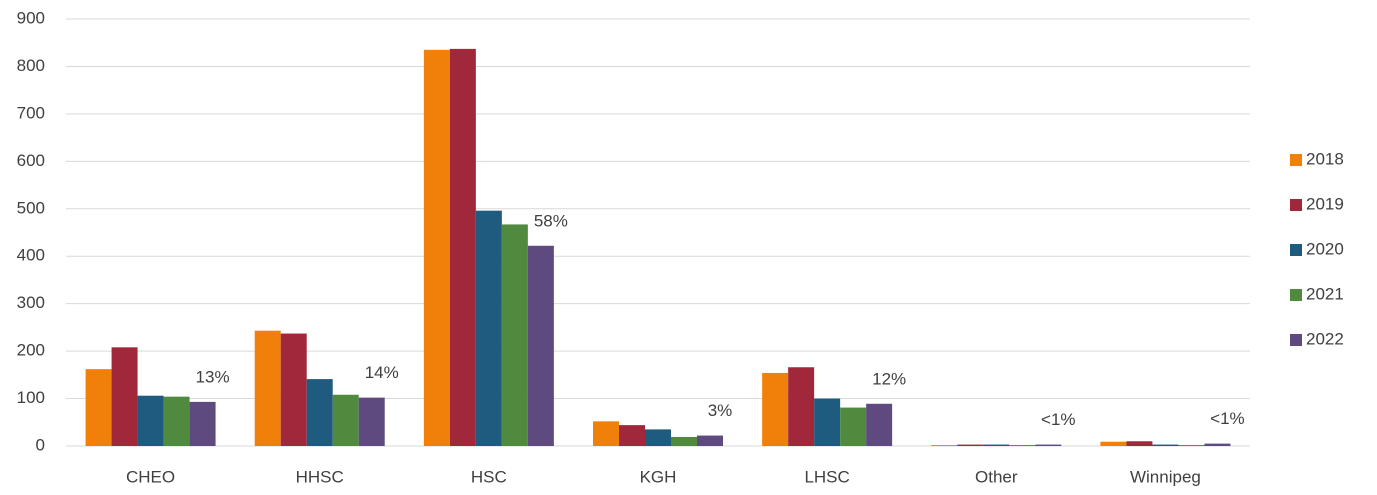  What do you see at coordinates (382, 372) in the screenshot?
I see `annotation: 14%` at bounding box center [382, 372].